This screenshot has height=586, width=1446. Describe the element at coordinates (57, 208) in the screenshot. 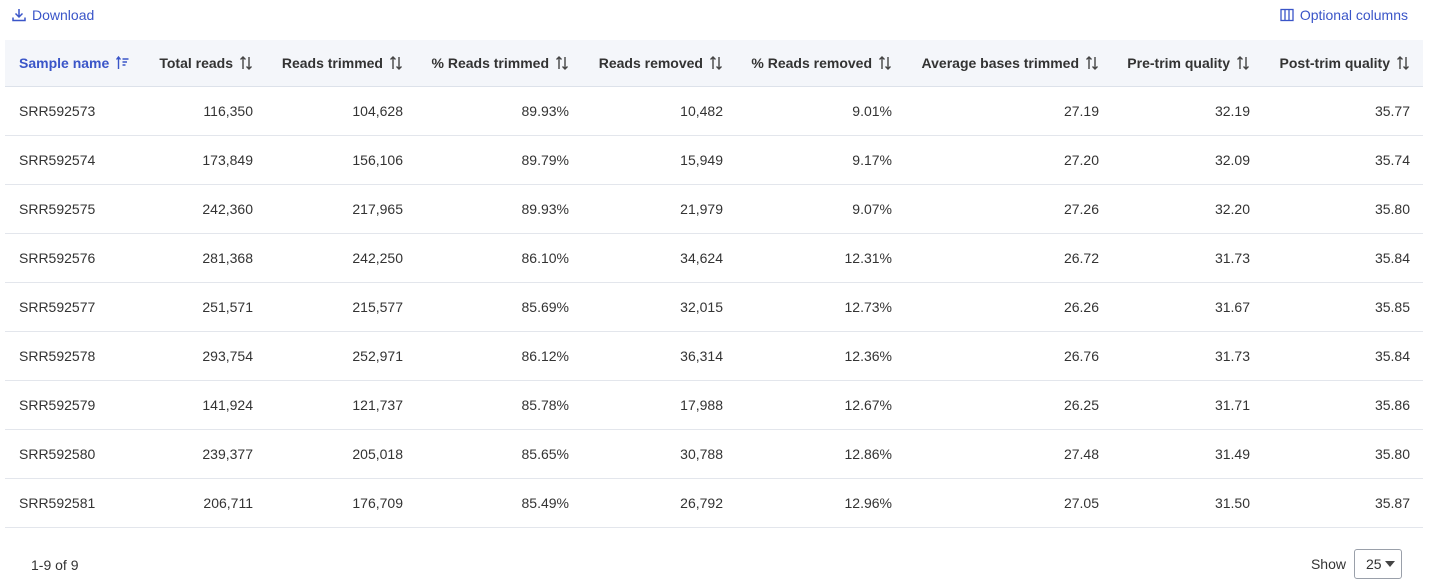

I see `sample-name-cell: SRR592575` at that location.